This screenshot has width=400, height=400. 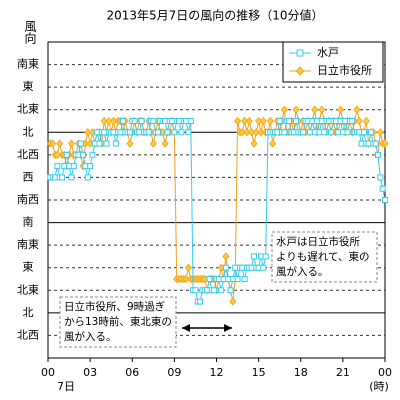 What do you see at coordinates (217, 372) in the screenshot?
I see `x-tick-label: 12` at bounding box center [217, 372].